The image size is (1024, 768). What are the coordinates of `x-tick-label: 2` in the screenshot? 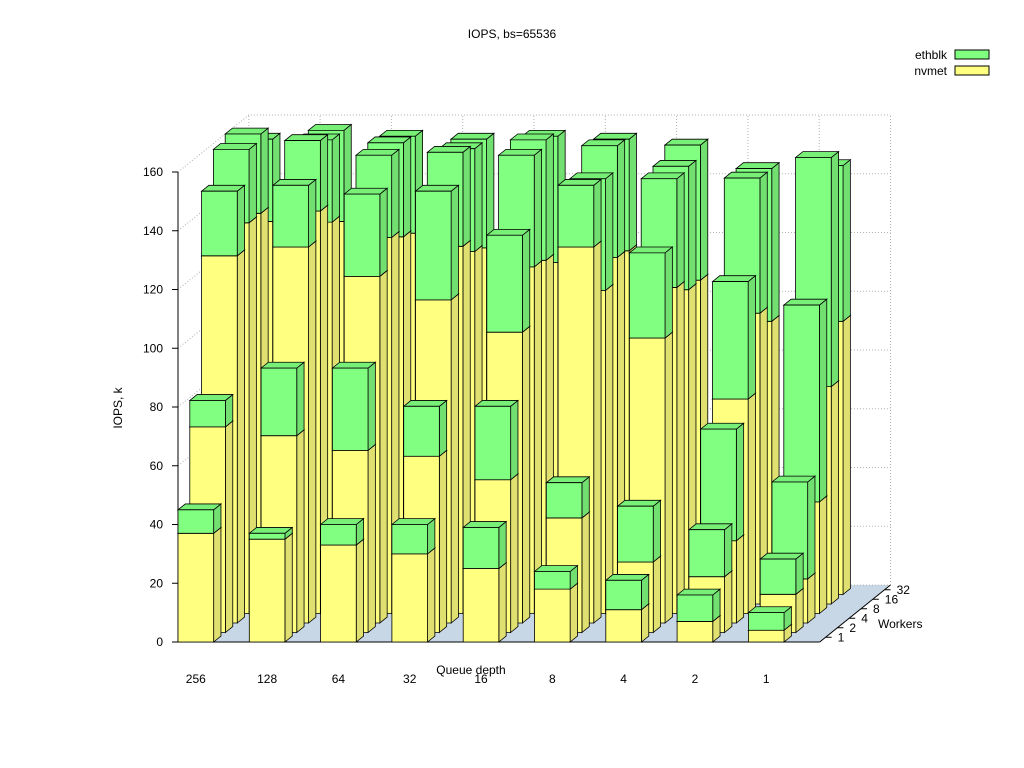 It's located at (695, 679).